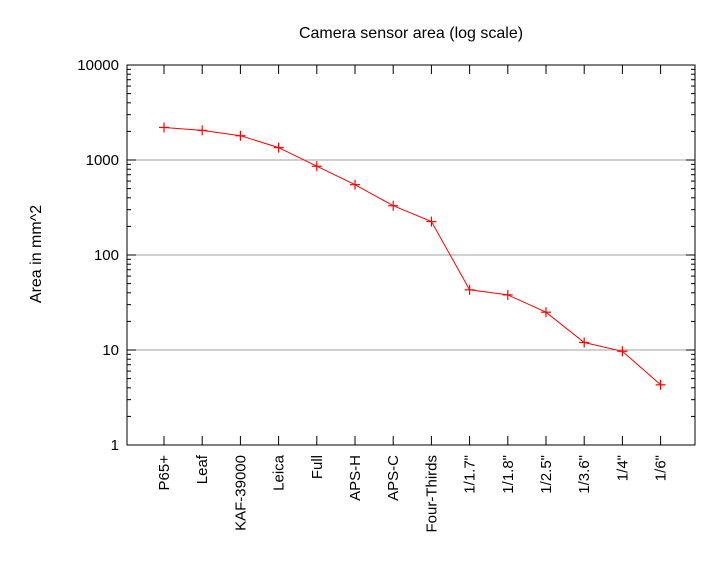 This screenshot has width=720, height=576. I want to click on x-tick-label: 1/6", so click(661, 468).